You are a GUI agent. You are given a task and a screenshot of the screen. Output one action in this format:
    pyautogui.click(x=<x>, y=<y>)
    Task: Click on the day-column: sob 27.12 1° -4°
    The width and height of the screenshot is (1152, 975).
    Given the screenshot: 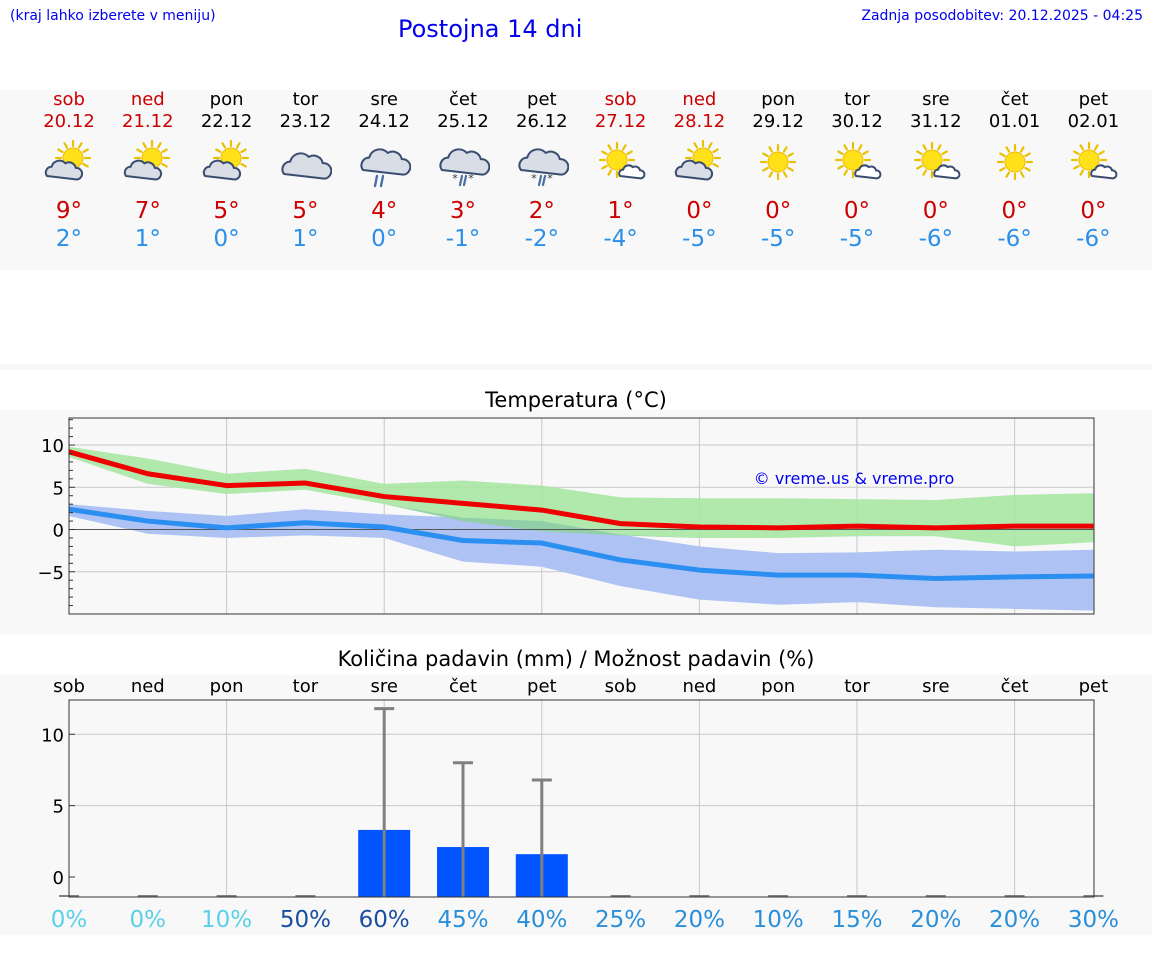 What is the action you would take?
    pyautogui.click(x=621, y=175)
    